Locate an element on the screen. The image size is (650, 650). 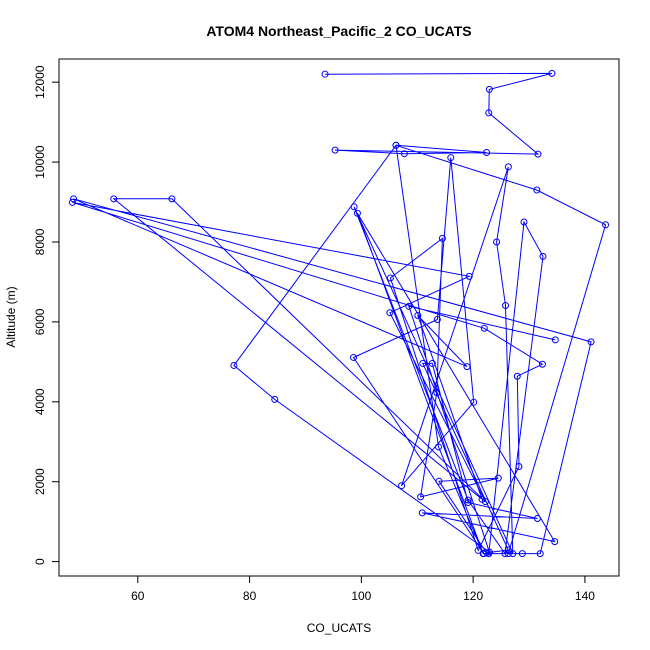
x-tick-label: 100 is located at coordinates (361, 596).